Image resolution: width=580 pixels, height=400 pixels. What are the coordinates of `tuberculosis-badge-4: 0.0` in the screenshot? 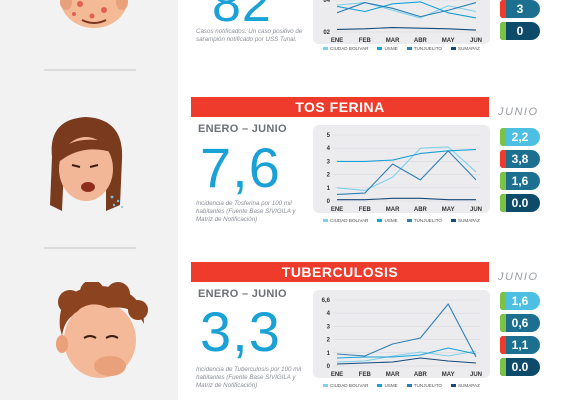 It's located at (520, 367).